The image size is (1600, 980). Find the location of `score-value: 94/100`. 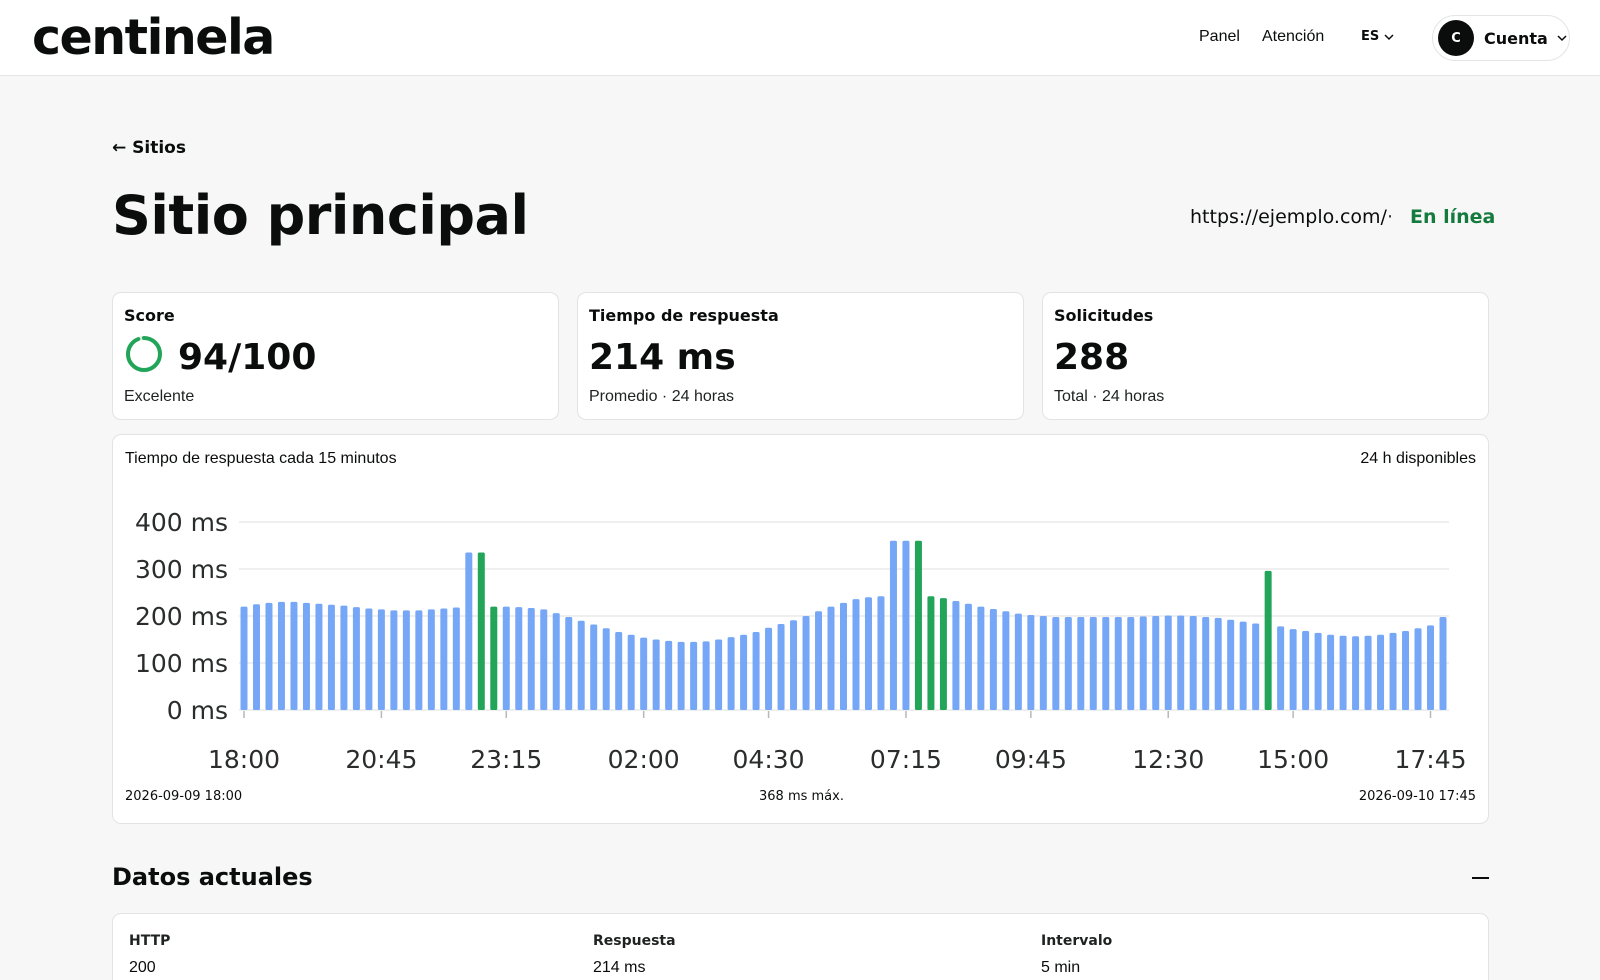

score-value: 94/100 is located at coordinates (247, 357).